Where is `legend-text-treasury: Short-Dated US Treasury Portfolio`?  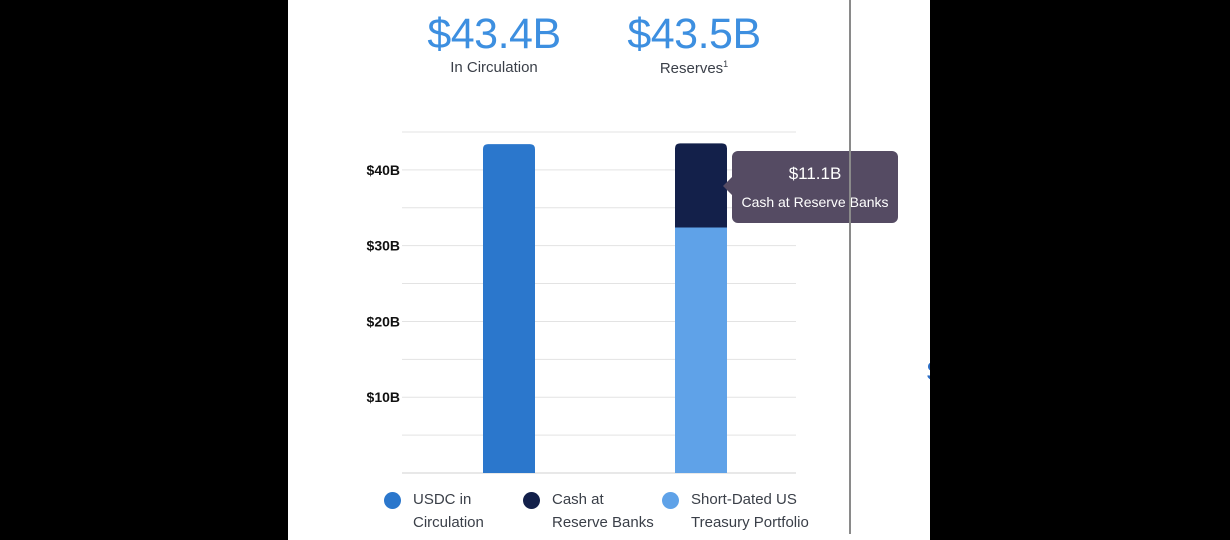
legend-text-treasury: Short-Dated US Treasury Portfolio is located at coordinates (750, 511).